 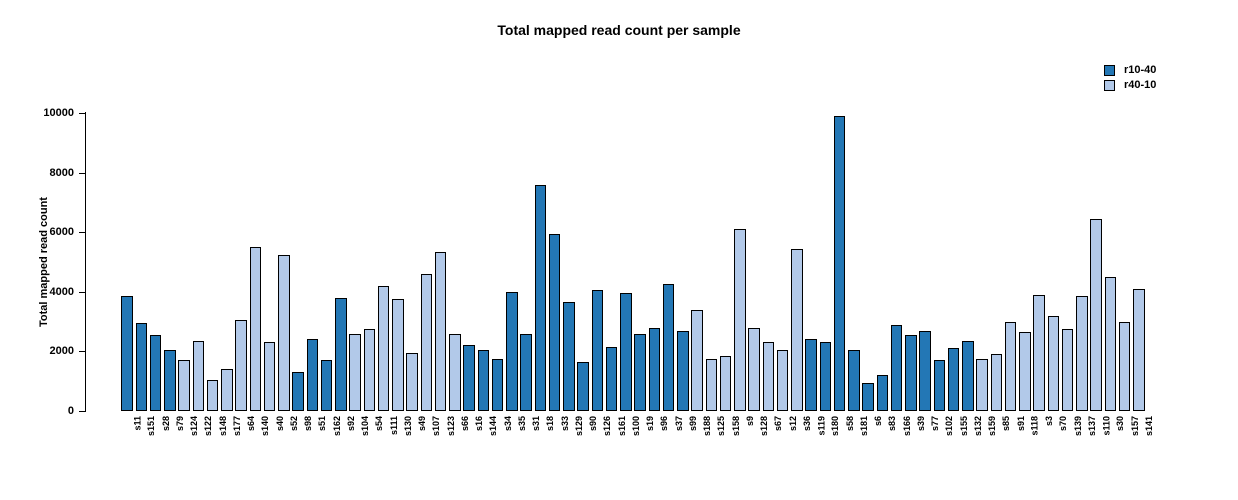 I want to click on bar-s148, so click(x=212, y=395).